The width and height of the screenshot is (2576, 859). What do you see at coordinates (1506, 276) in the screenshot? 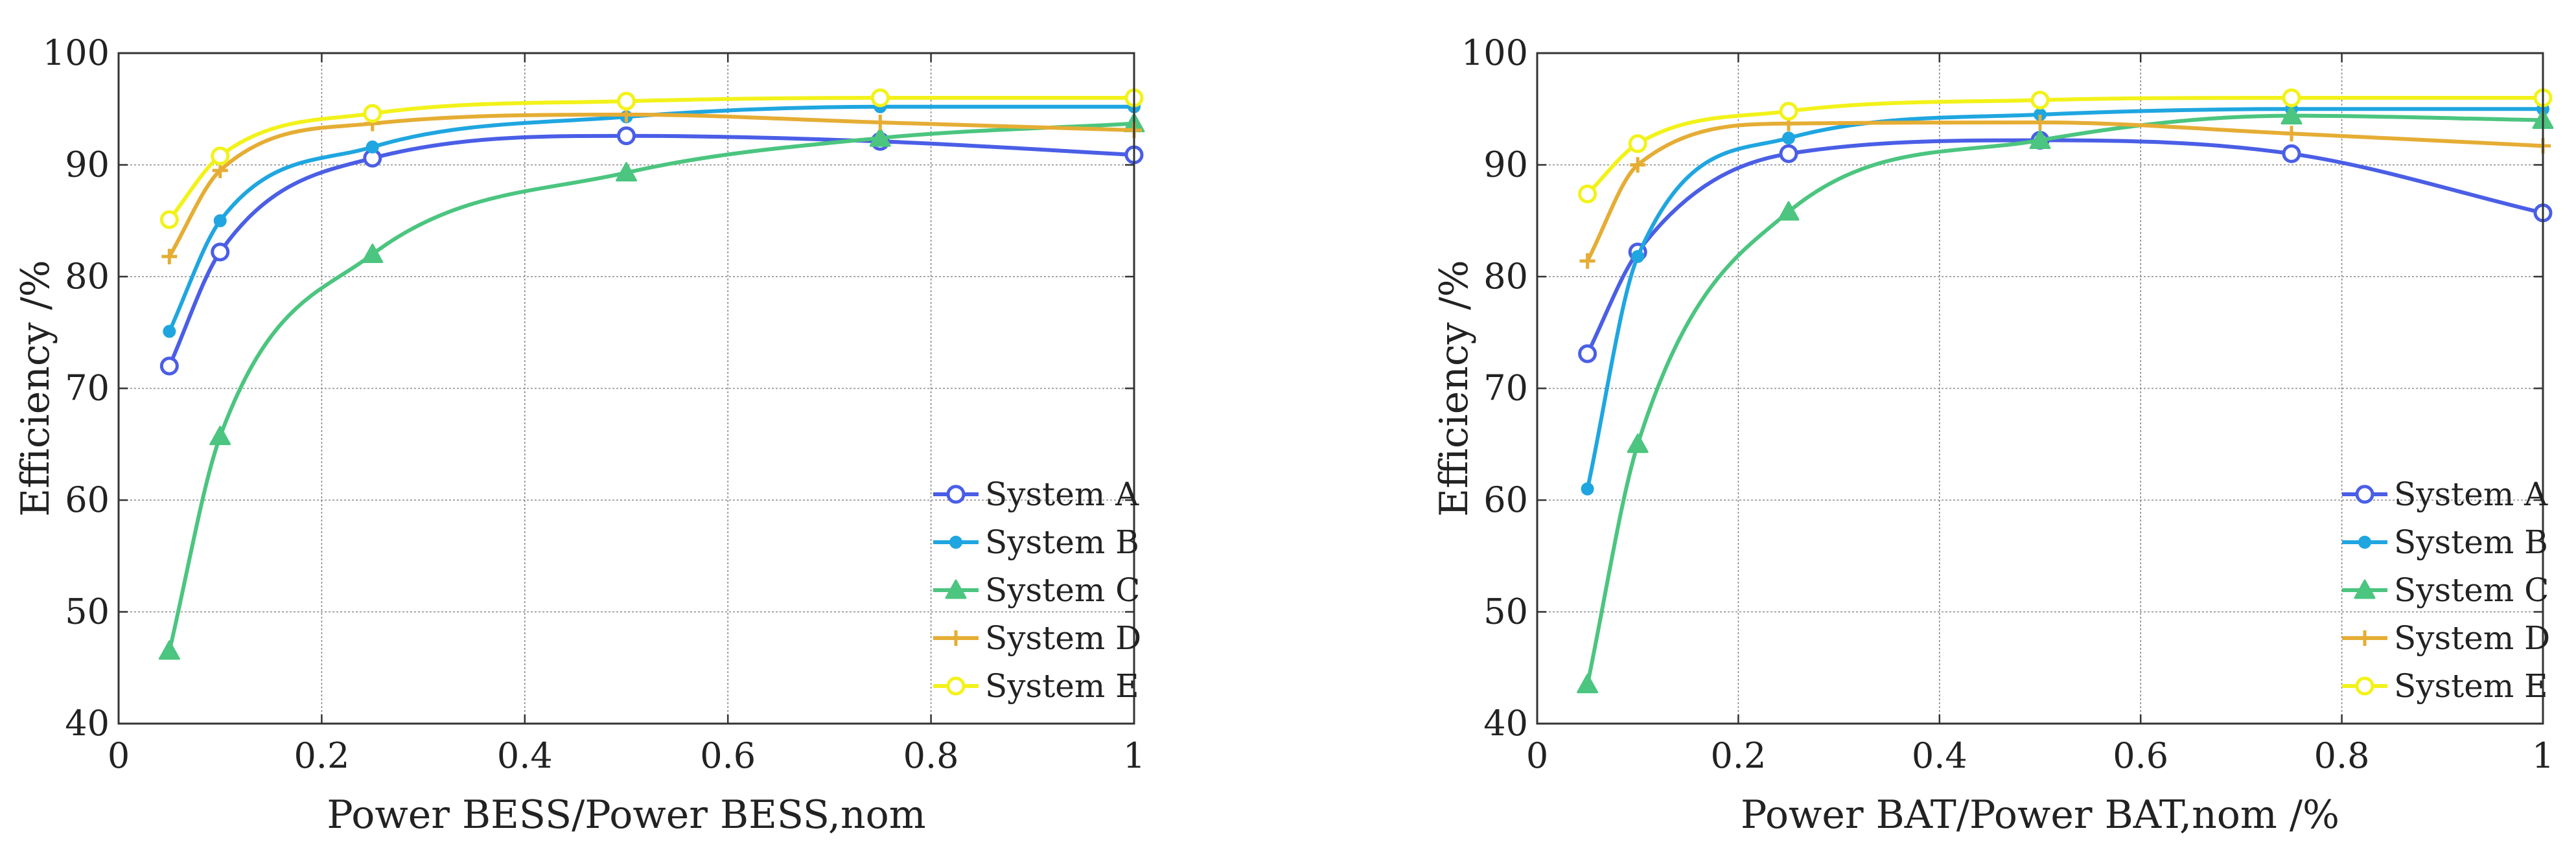
I see `y-tick-label: 80` at bounding box center [1506, 276].